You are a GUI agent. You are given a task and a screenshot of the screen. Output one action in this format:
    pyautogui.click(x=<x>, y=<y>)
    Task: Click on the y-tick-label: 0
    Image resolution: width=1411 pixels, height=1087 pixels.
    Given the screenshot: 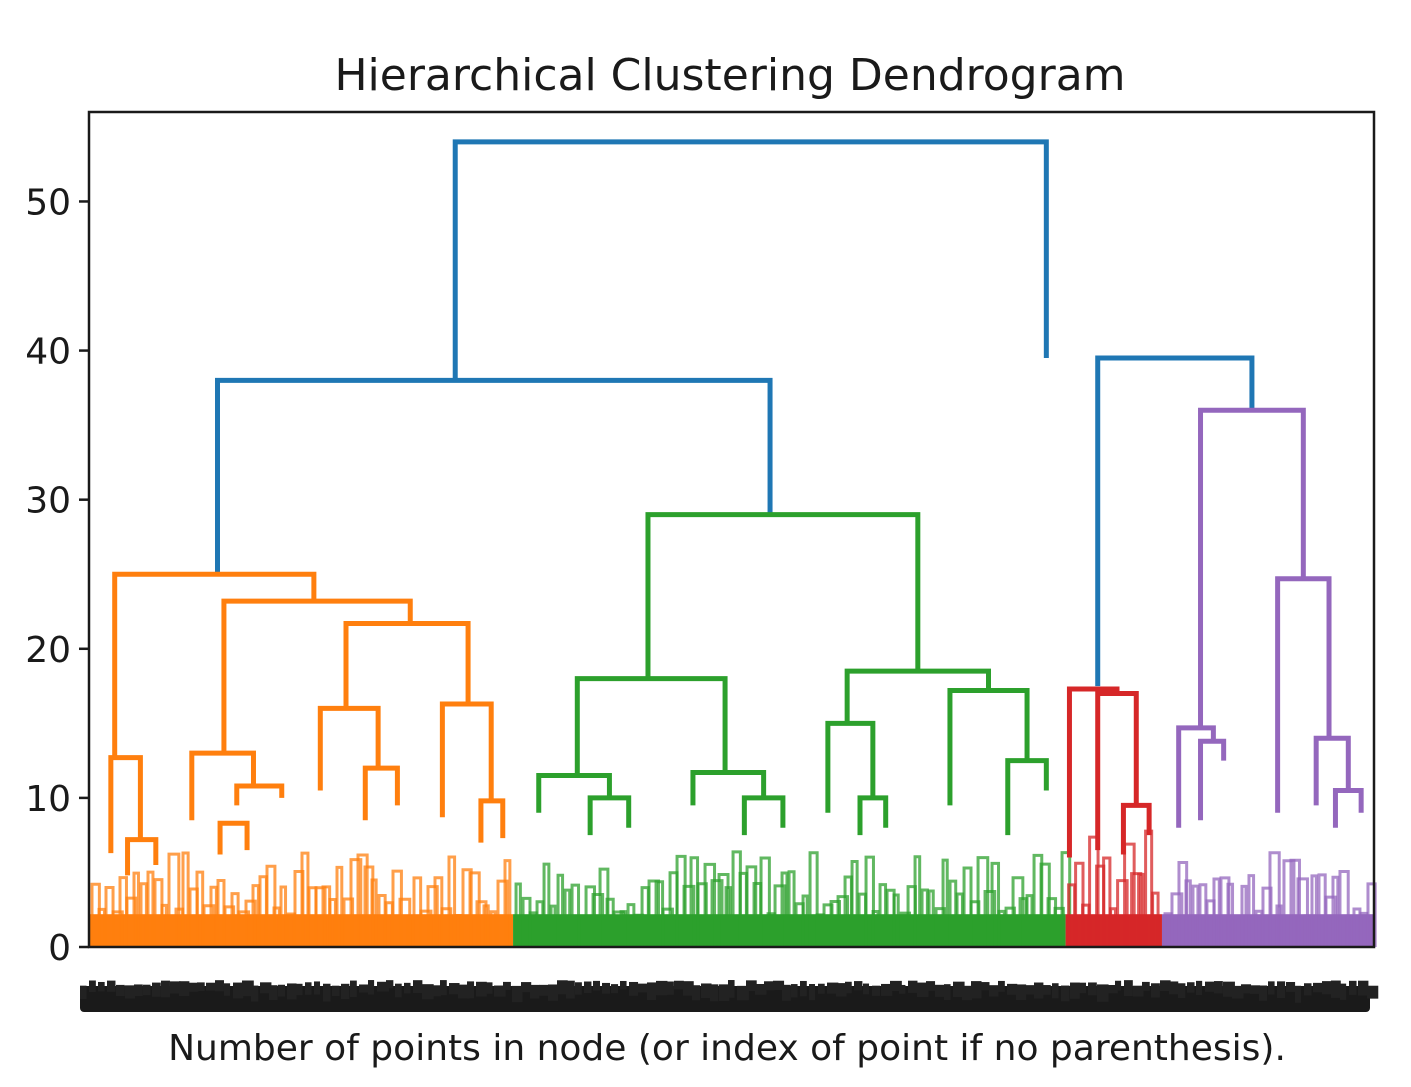 What is the action you would take?
    pyautogui.click(x=59, y=948)
    